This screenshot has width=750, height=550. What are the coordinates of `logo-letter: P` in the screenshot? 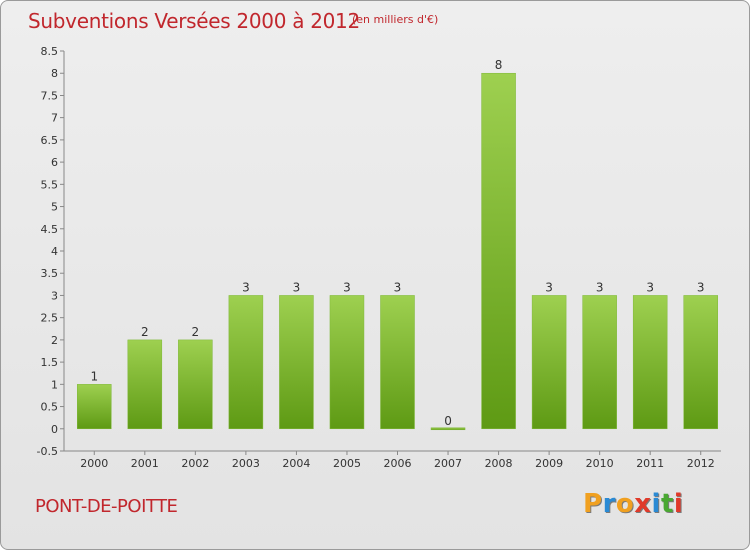 It's located at (593, 504).